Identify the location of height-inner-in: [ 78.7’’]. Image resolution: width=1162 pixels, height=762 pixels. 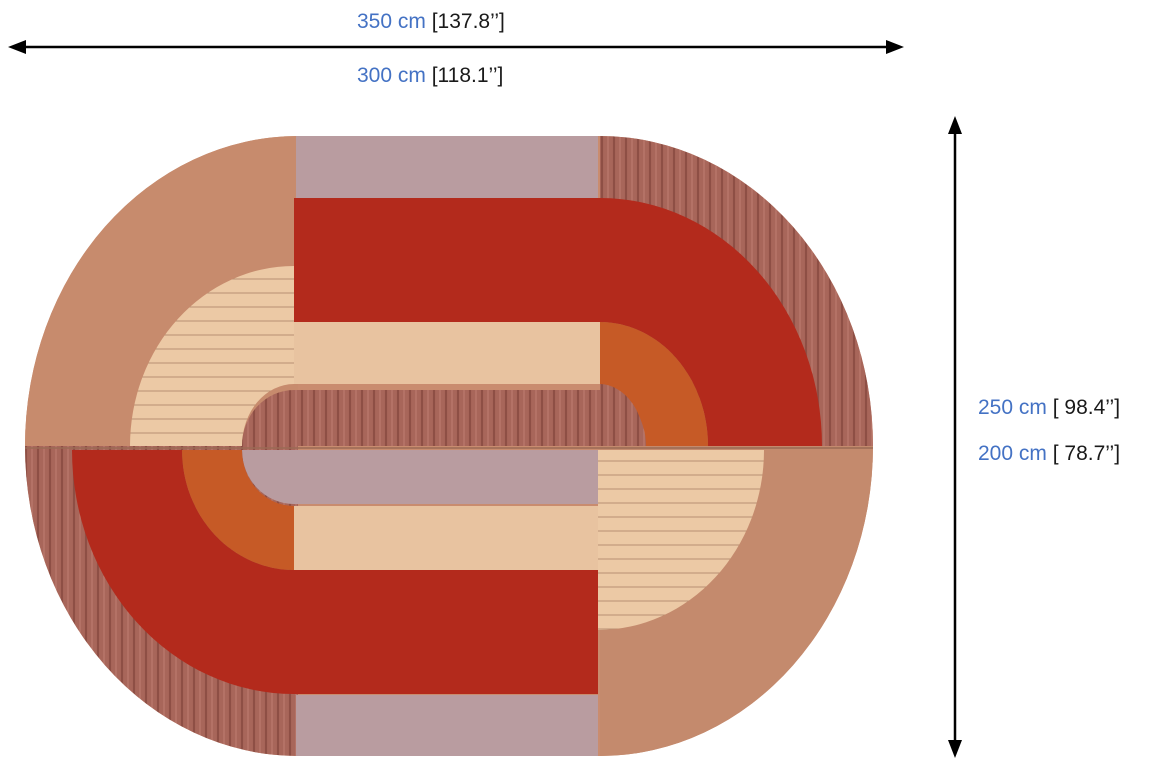
(1086, 453).